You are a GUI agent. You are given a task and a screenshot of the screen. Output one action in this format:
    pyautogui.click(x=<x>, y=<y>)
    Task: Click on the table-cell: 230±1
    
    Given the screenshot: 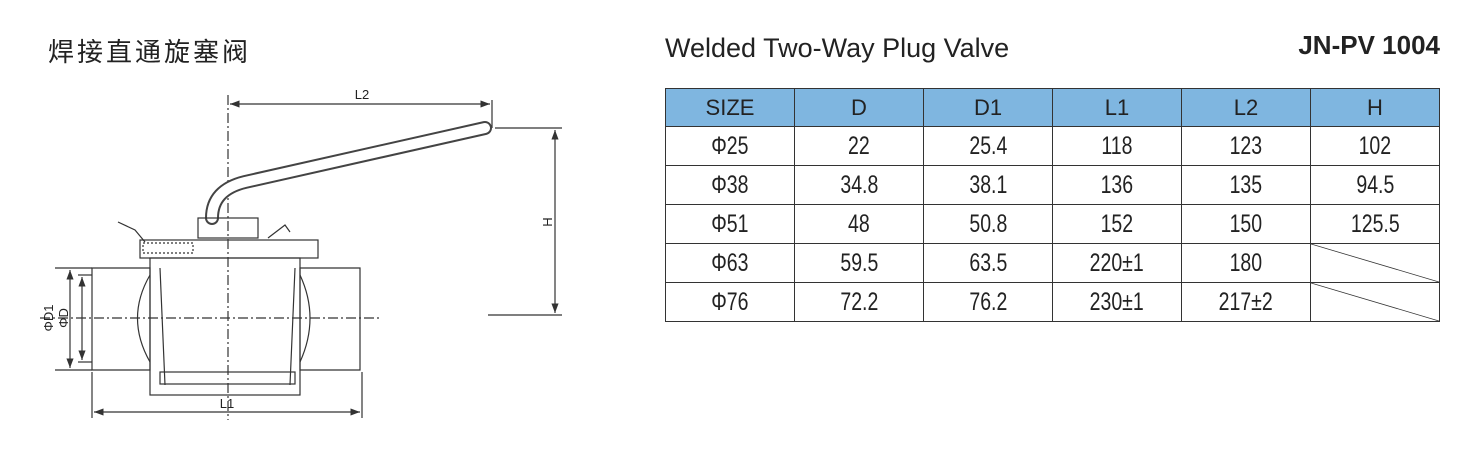 What is the action you would take?
    pyautogui.click(x=1117, y=302)
    